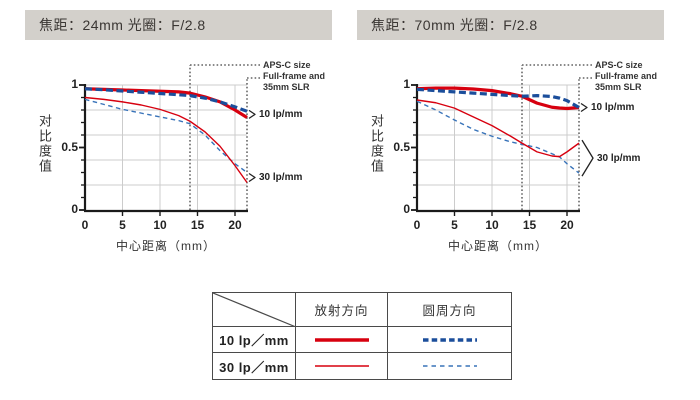 The image size is (700, 400). Describe the element at coordinates (510, 25) in the screenshot. I see `chart-title: 焦距：70mm 光圈：F/2.8` at that location.